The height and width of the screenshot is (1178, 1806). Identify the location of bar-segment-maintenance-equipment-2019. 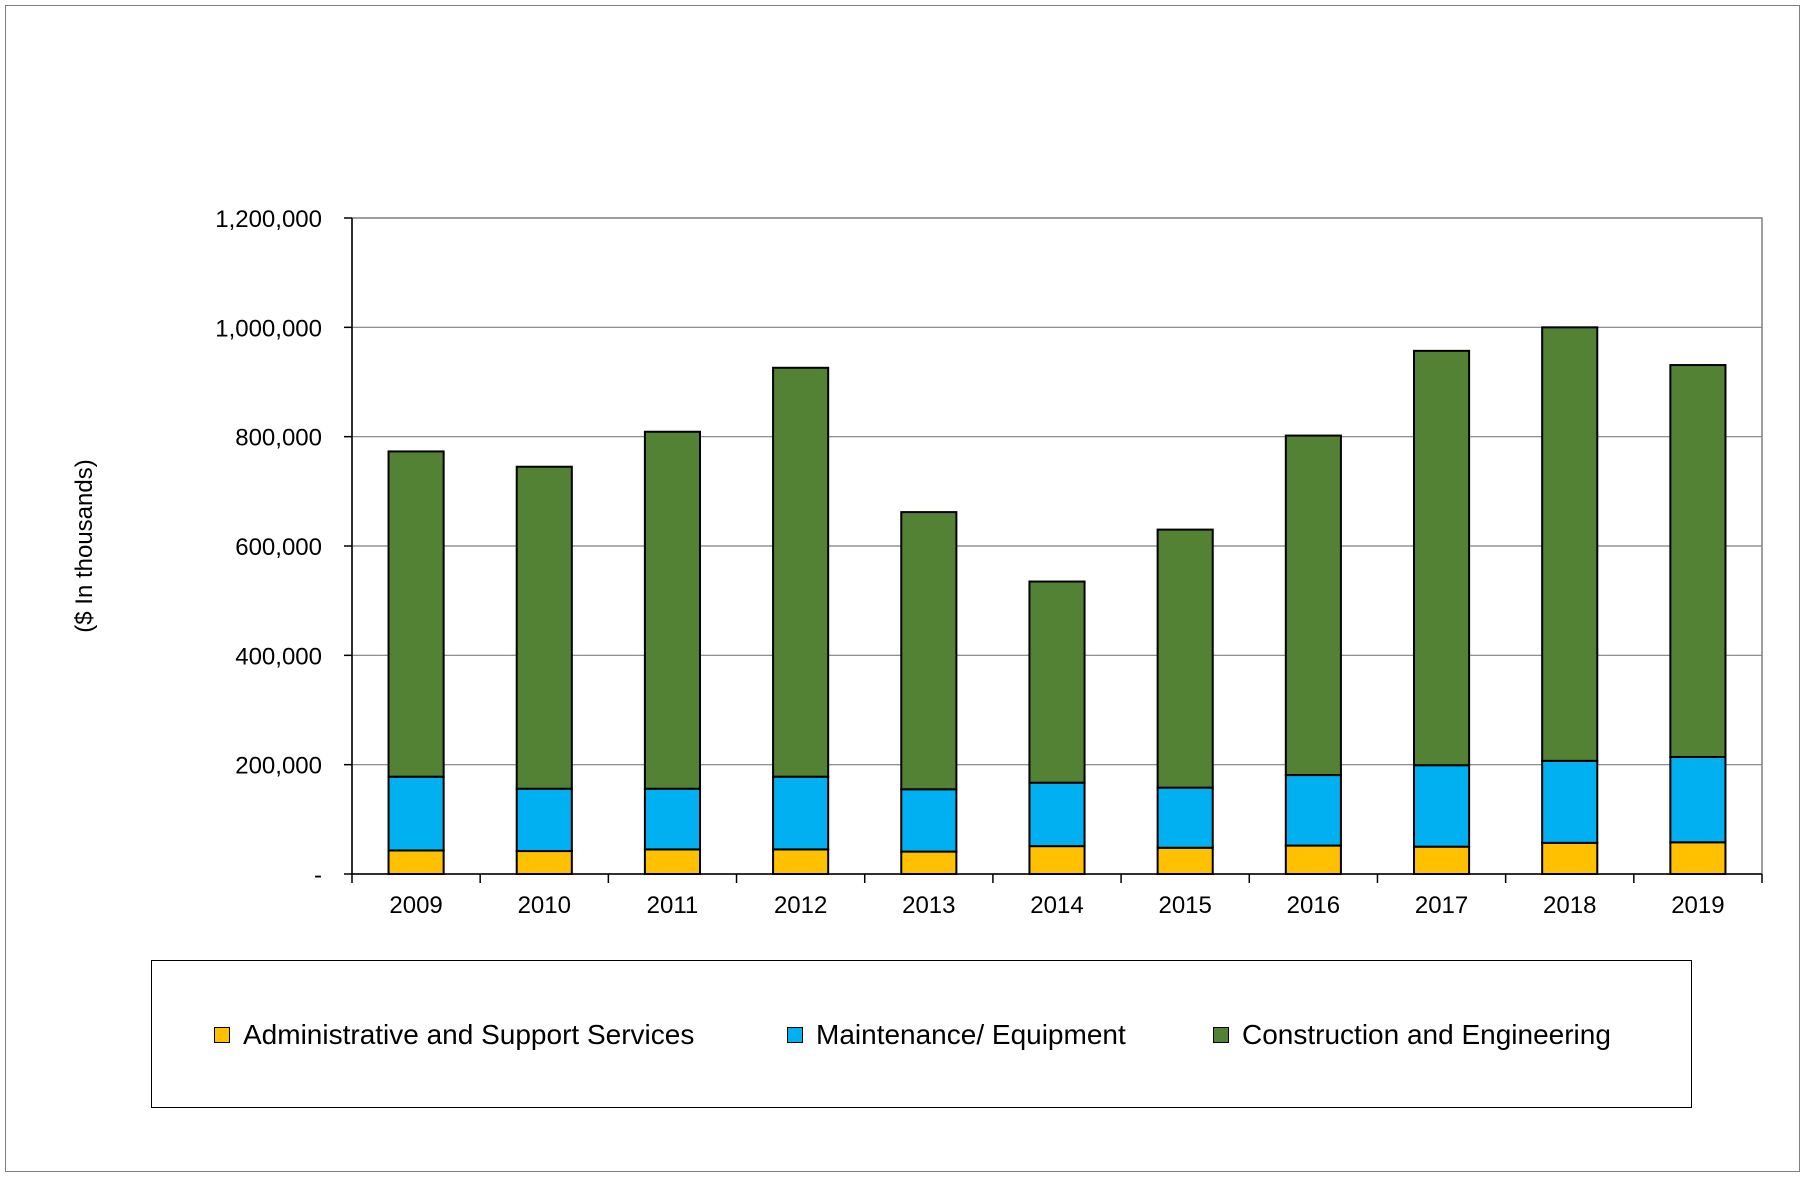
(1698, 800).